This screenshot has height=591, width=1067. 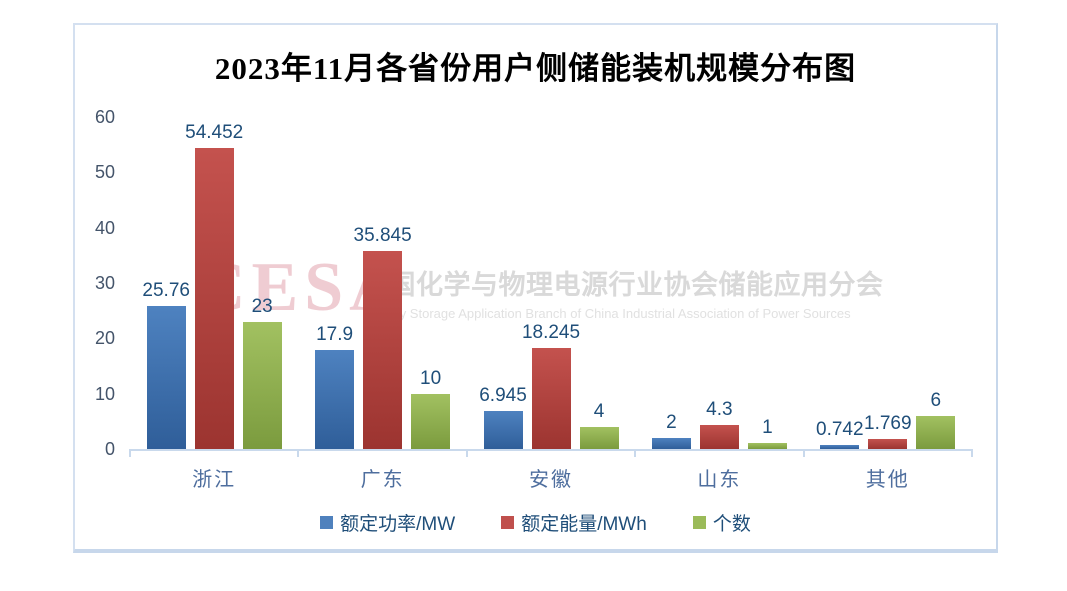 What do you see at coordinates (214, 480) in the screenshot?
I see `category-label-浙江: 浙江` at bounding box center [214, 480].